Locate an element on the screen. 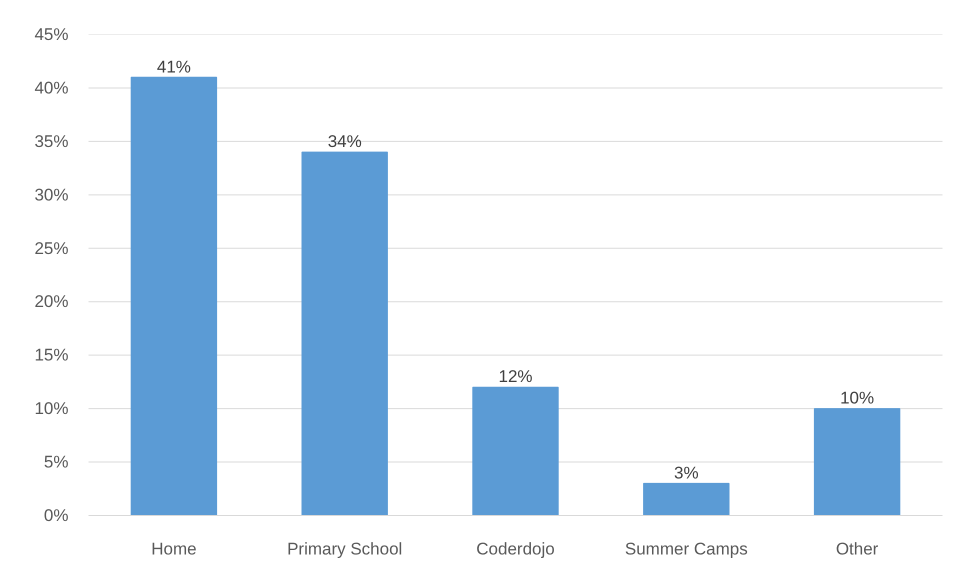 The image size is (956, 579). data-label: 12% is located at coordinates (515, 376).